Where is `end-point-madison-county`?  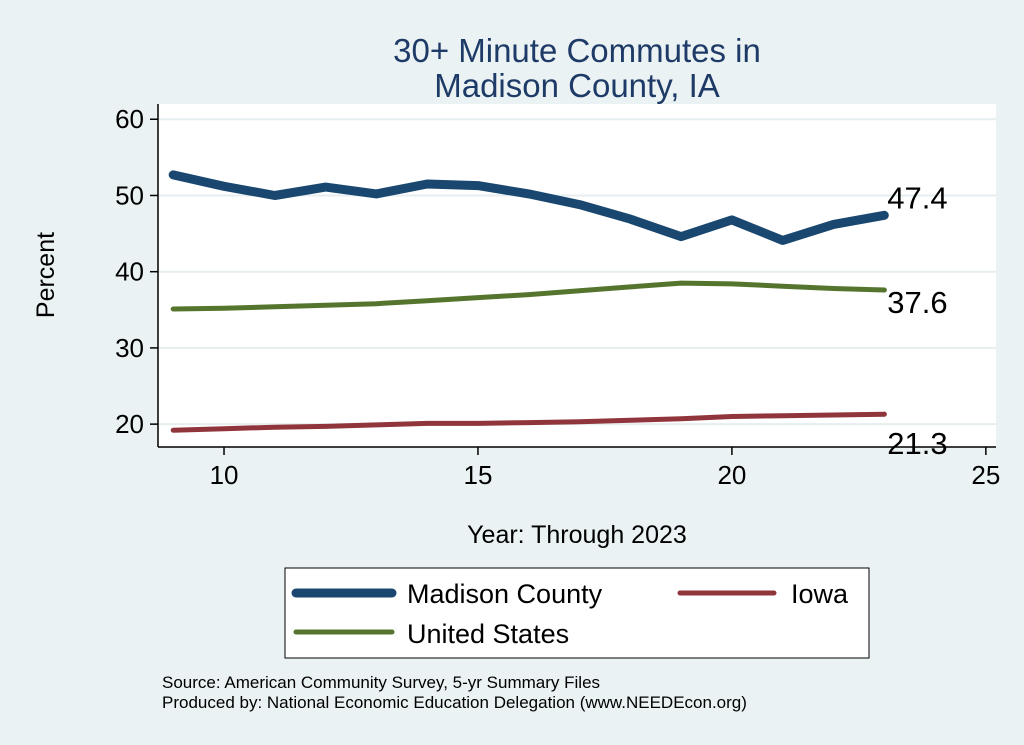 end-point-madison-county is located at coordinates (884, 215).